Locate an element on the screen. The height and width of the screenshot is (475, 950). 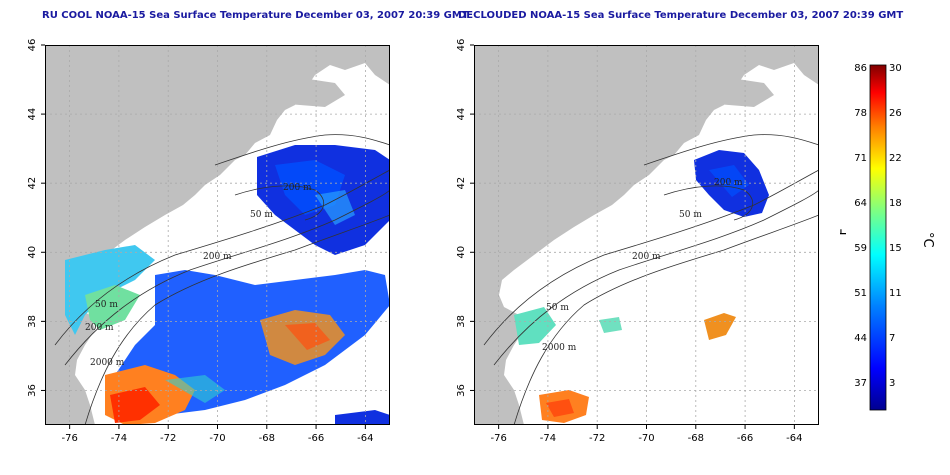
fahrenheit-tick-label: 37 is located at coordinates (860, 383).